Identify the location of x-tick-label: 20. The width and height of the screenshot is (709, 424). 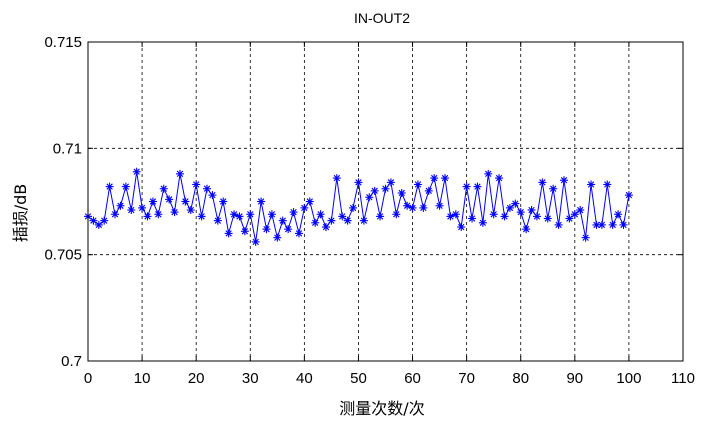
(196, 378).